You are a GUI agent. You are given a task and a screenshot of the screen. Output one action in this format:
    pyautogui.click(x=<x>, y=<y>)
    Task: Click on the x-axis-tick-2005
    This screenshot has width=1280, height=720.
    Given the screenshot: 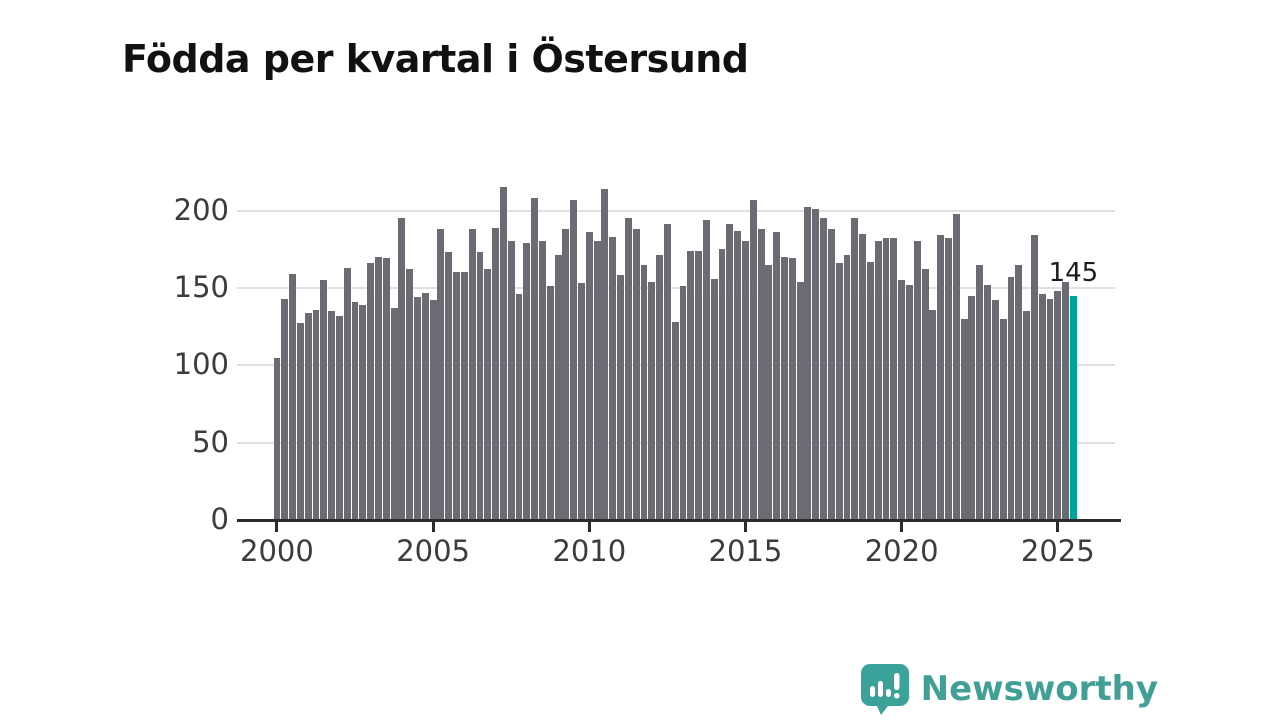 What is the action you would take?
    pyautogui.click(x=433, y=527)
    